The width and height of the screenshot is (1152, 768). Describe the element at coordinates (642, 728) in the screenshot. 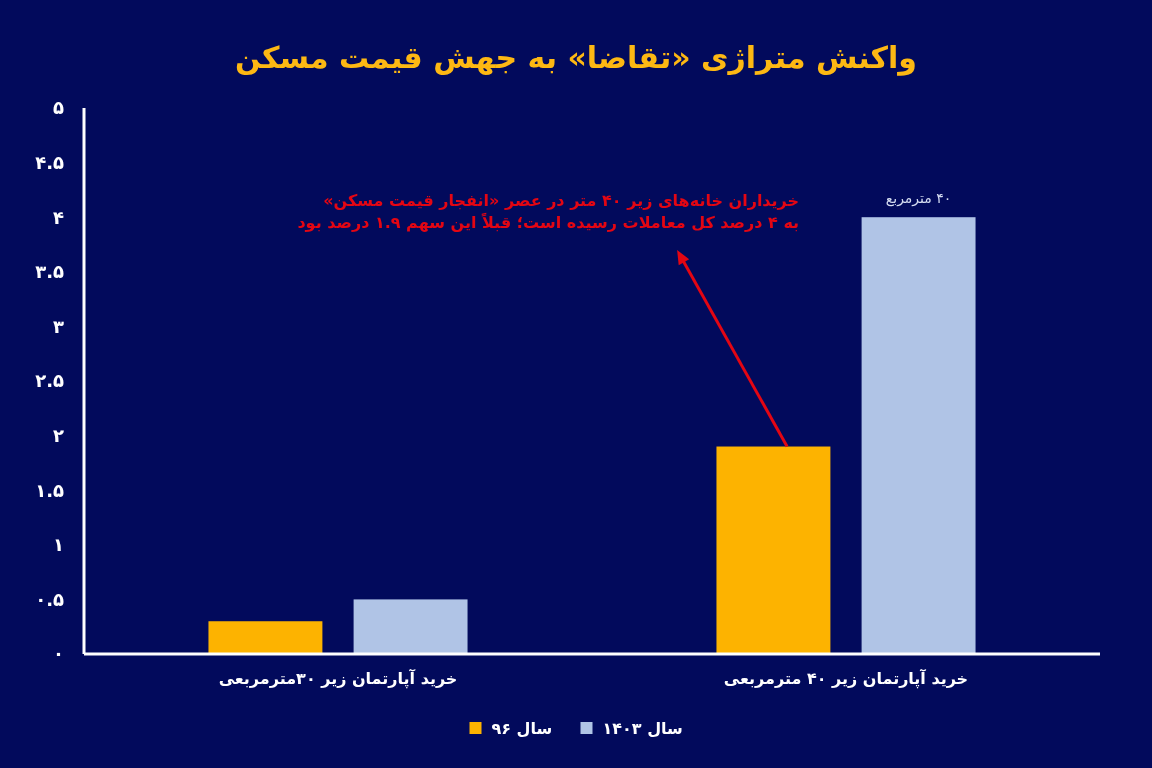

I see `legend-label: سال ۱۴۰۳` at that location.